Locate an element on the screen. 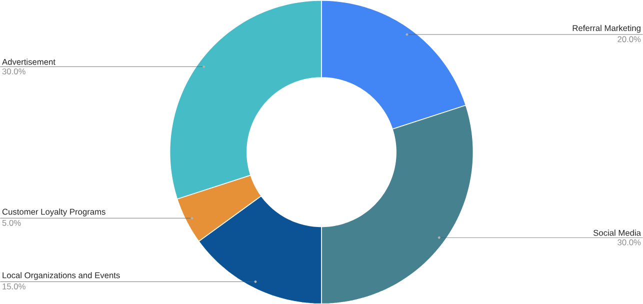 This screenshot has width=643, height=304. slice-label: Social Media is located at coordinates (617, 233).